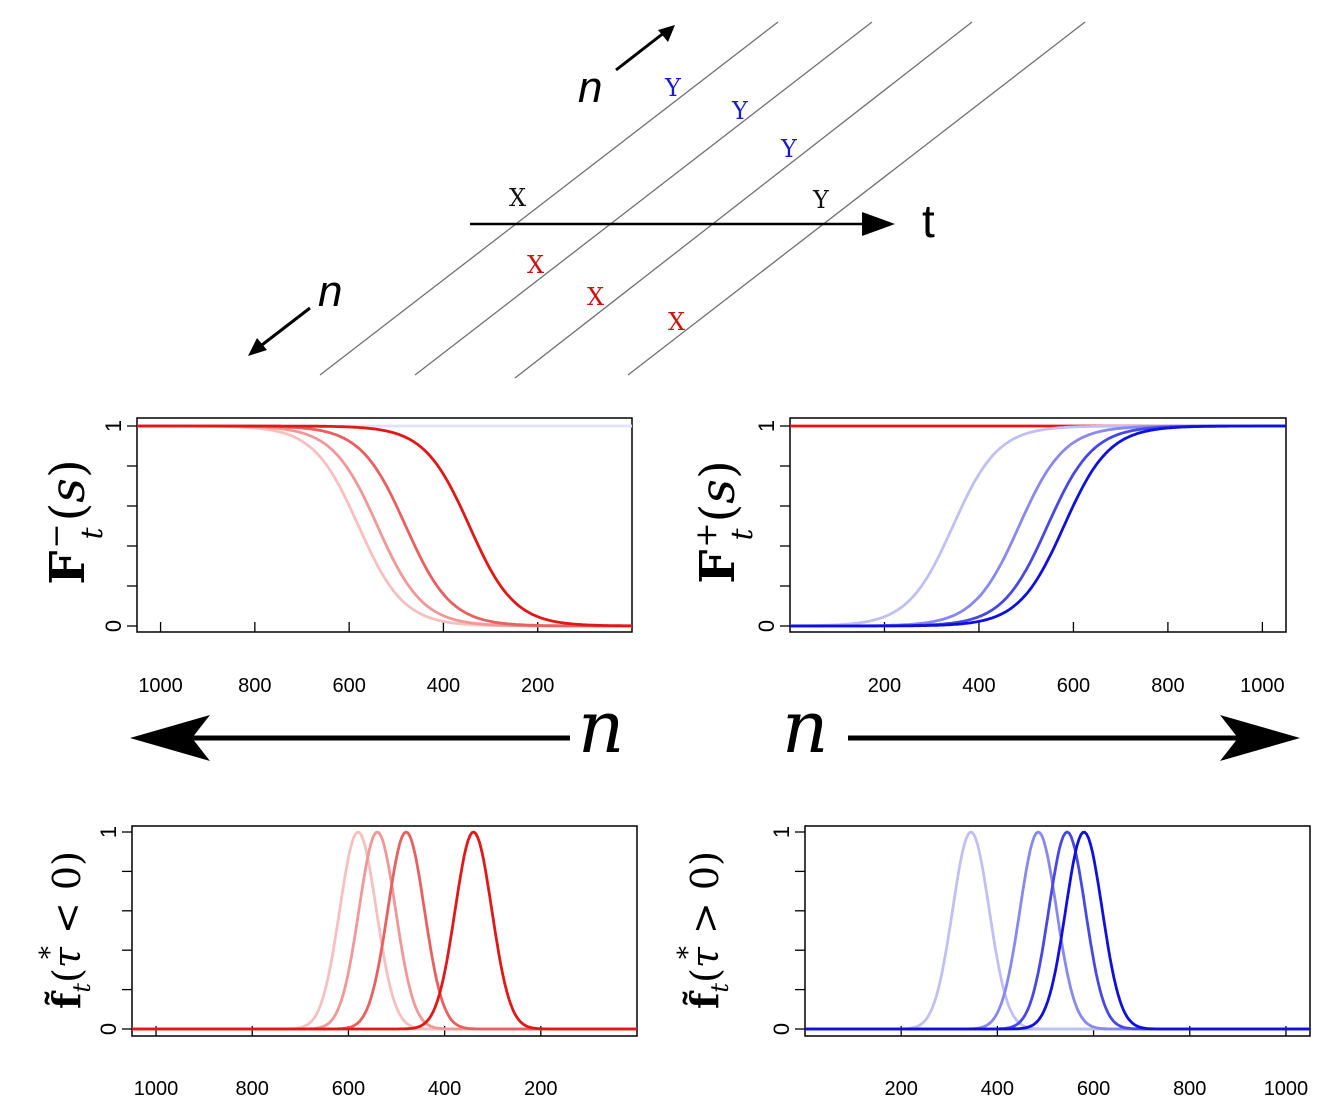 Image resolution: width=1329 pixels, height=1111 pixels. I want to click on label-y-blue-2: Y, so click(740, 111).